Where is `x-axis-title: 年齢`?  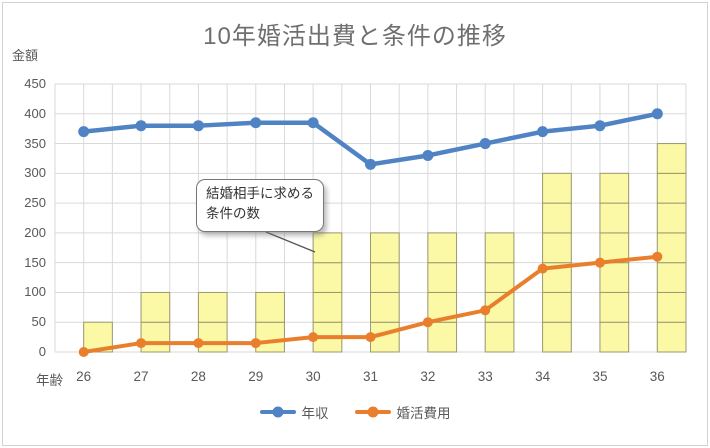
x-axis-title: 年齢 is located at coordinates (49, 380).